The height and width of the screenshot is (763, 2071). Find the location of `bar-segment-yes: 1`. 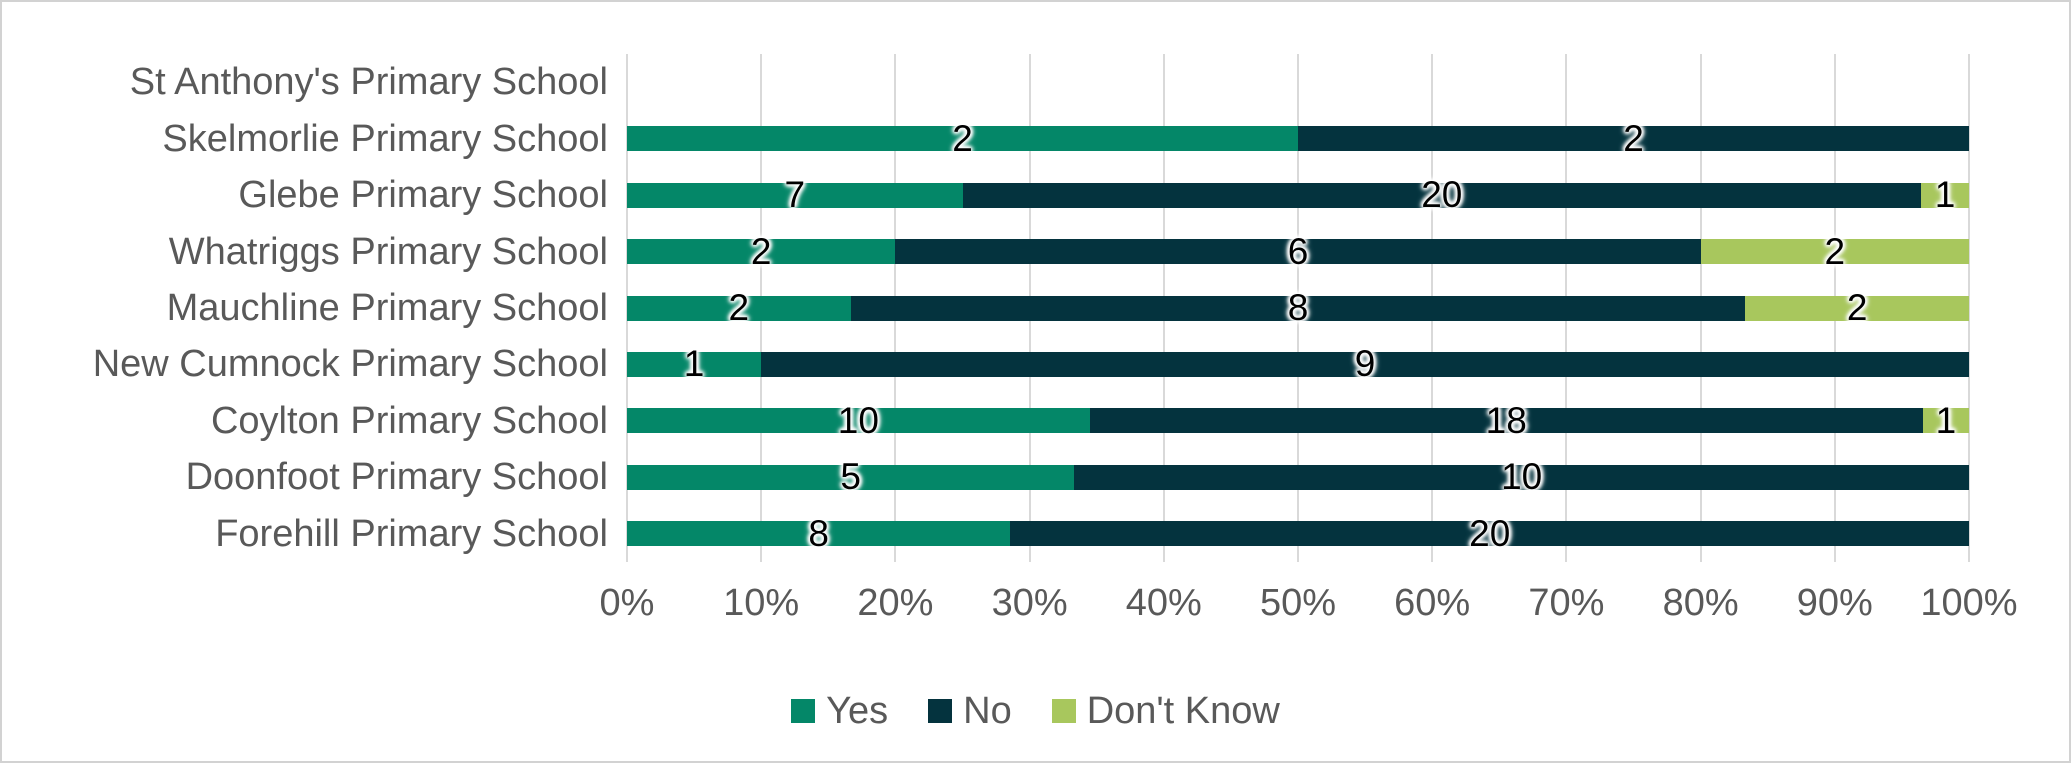

bar-segment-yes: 1 is located at coordinates (694, 363).